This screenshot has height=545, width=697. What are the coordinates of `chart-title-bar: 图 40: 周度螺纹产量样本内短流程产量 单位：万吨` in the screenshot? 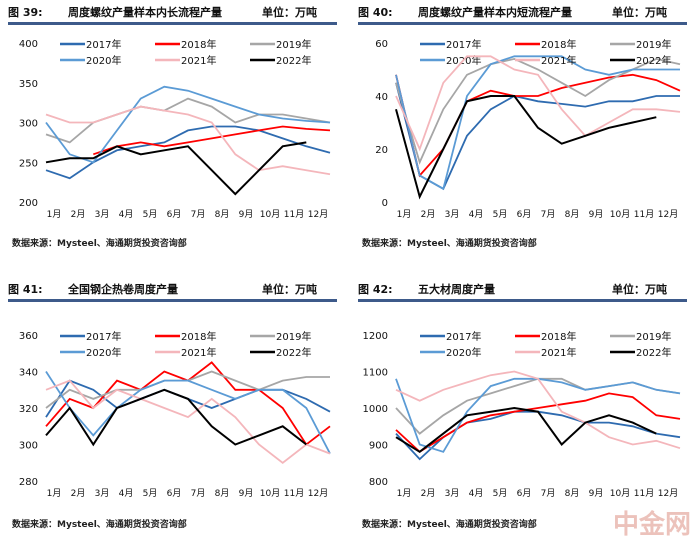 It's located at (522, 12).